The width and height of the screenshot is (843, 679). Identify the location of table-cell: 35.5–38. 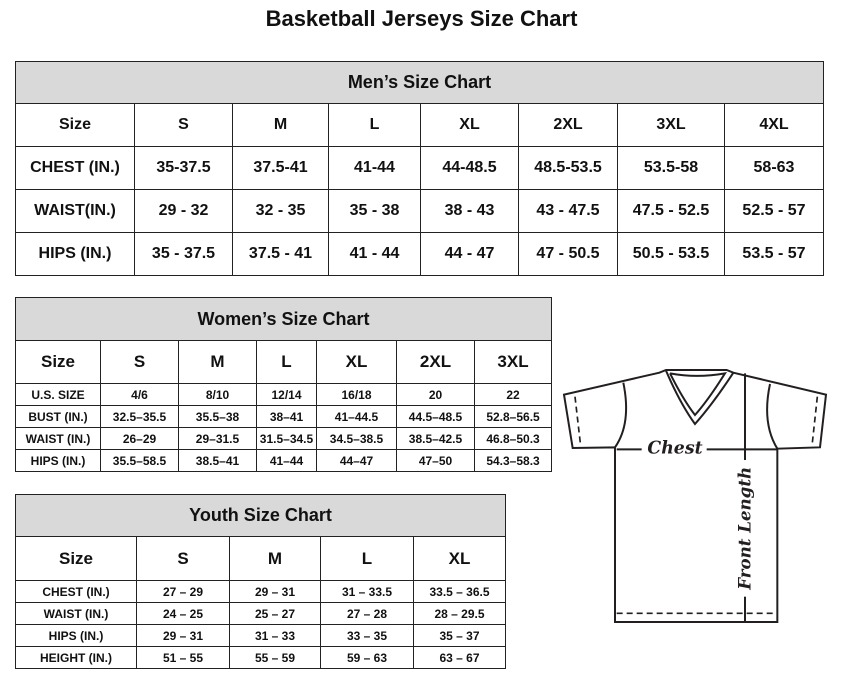
(217, 416).